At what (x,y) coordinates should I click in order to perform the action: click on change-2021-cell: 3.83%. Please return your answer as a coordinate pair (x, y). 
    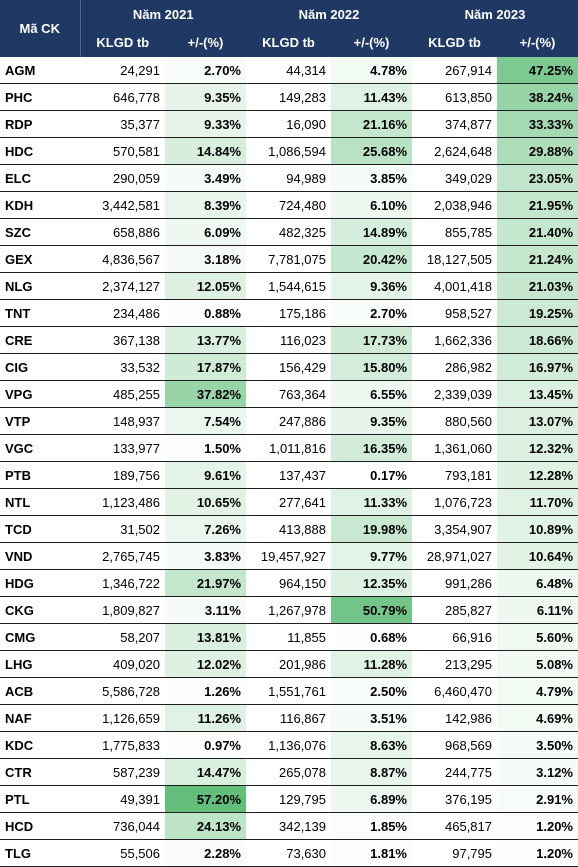
    Looking at the image, I should click on (205, 556).